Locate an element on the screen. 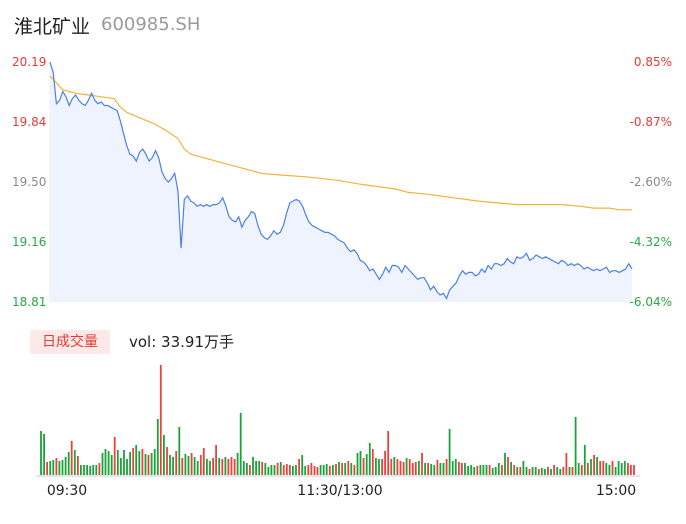  percent-tick-label: -2.60% is located at coordinates (651, 182).